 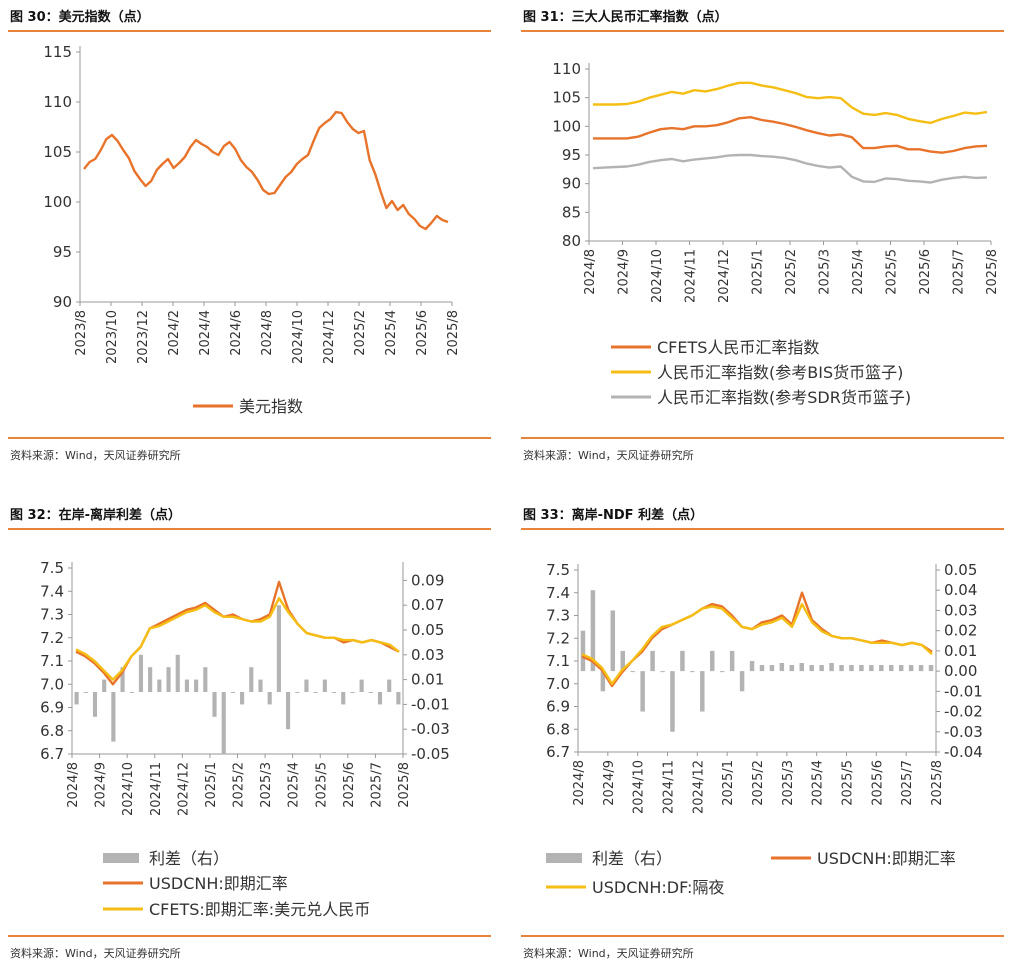 I want to click on y-tick-label: 7.5, so click(x=558, y=570).